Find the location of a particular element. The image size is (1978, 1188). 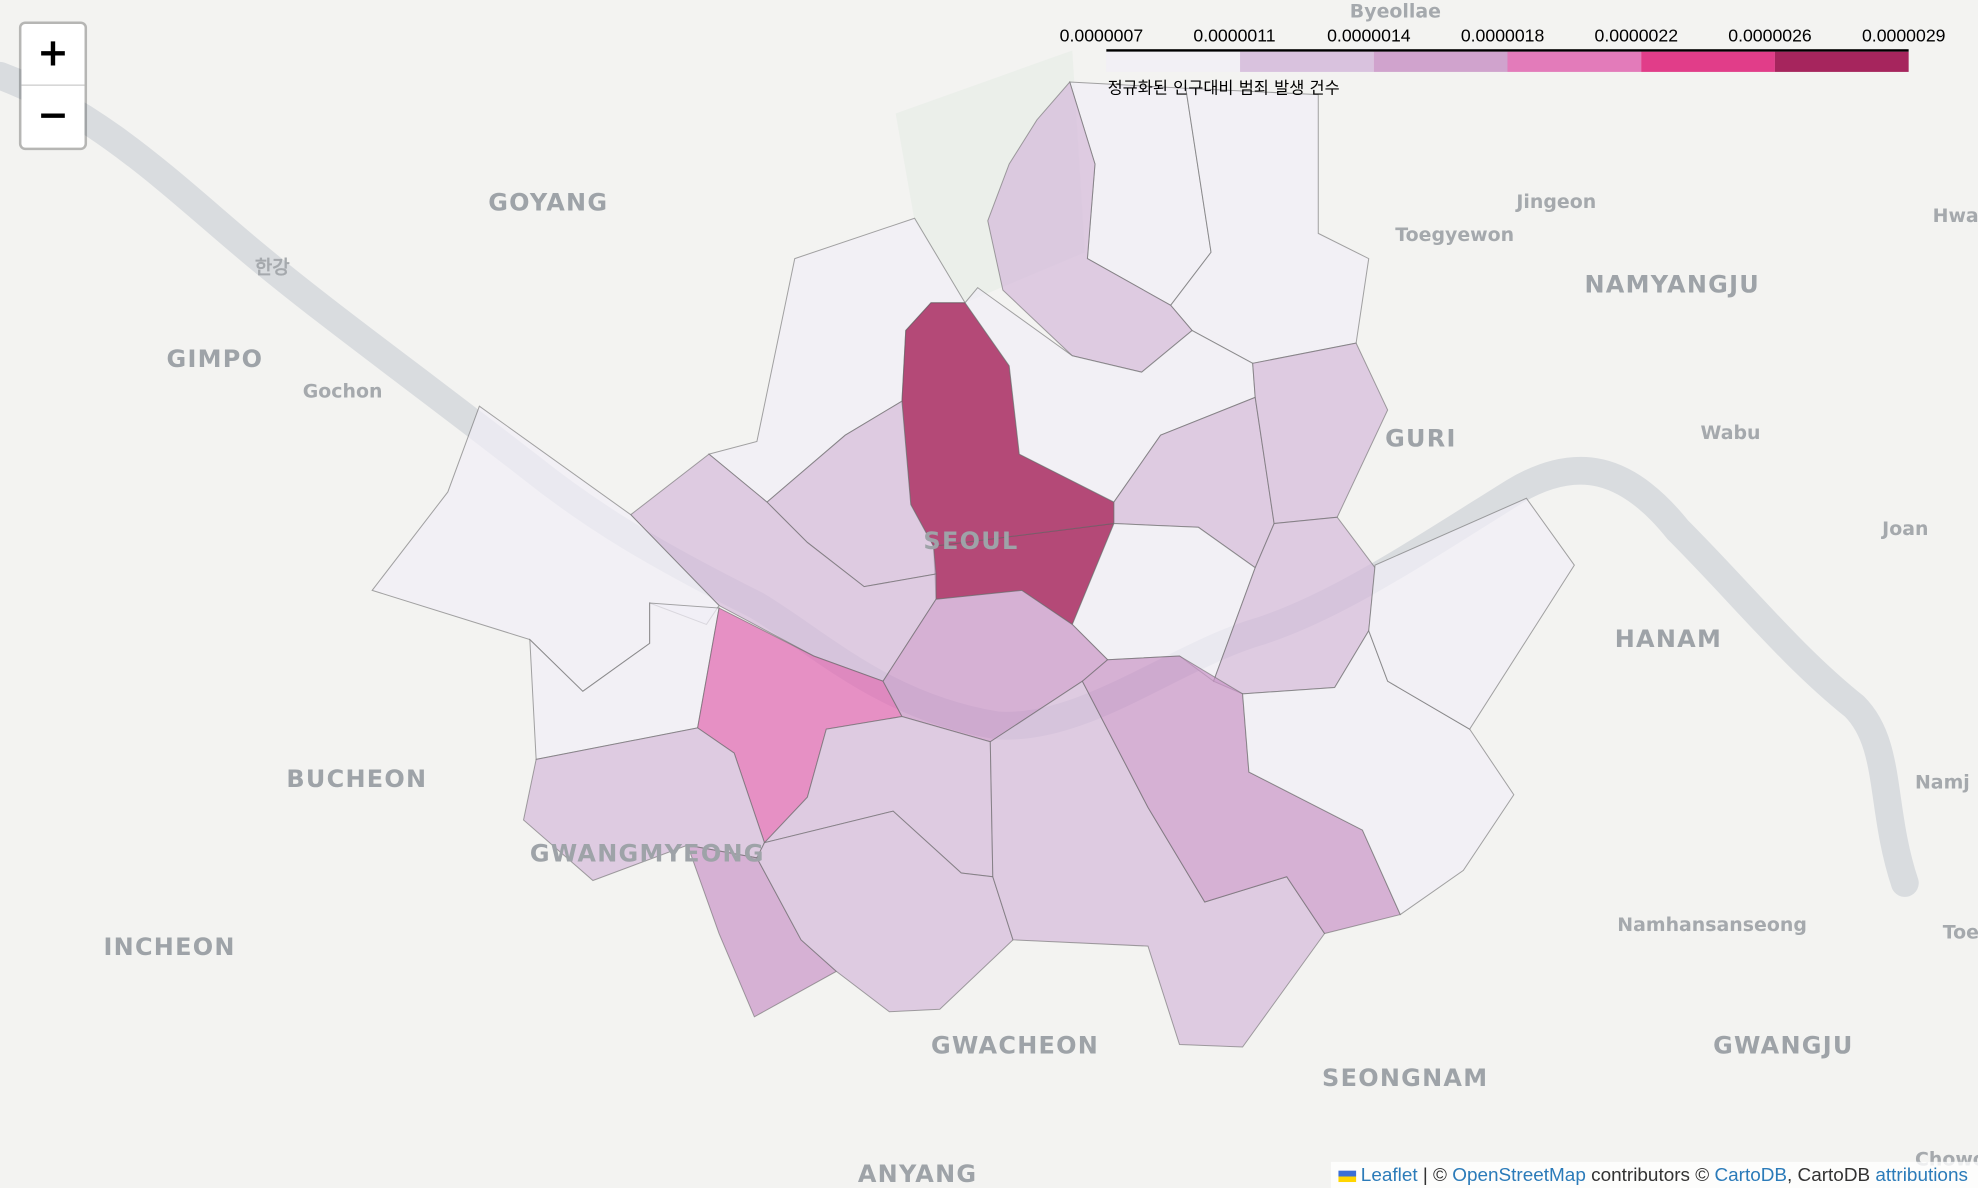

legend-tick-label: 0.0000026 is located at coordinates (1770, 35).